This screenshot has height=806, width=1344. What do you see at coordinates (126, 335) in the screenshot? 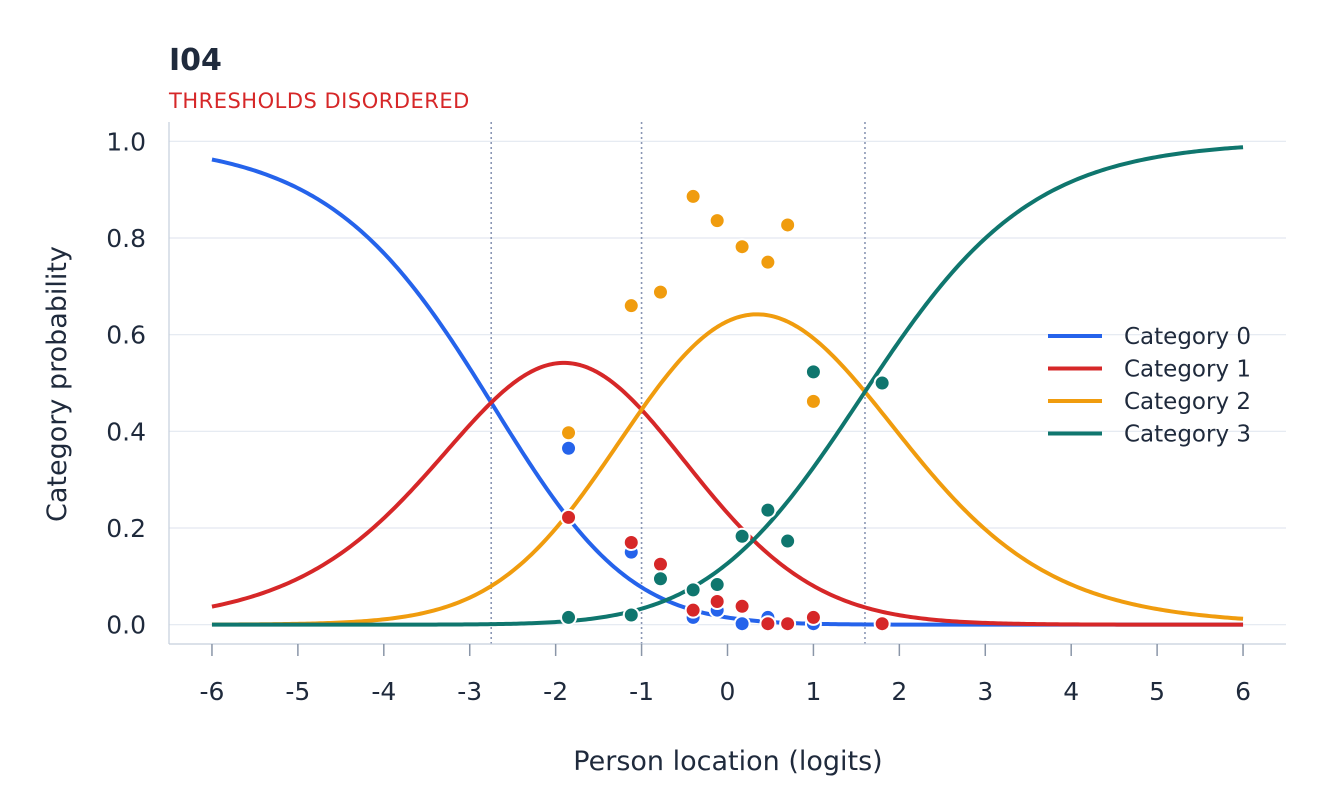
I see `y-tick-label: 0.6` at bounding box center [126, 335].